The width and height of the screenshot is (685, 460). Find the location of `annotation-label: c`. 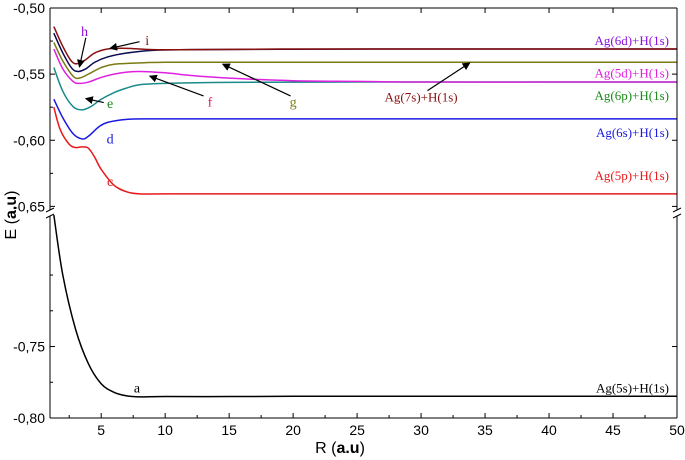

annotation-label: c is located at coordinates (110, 182).